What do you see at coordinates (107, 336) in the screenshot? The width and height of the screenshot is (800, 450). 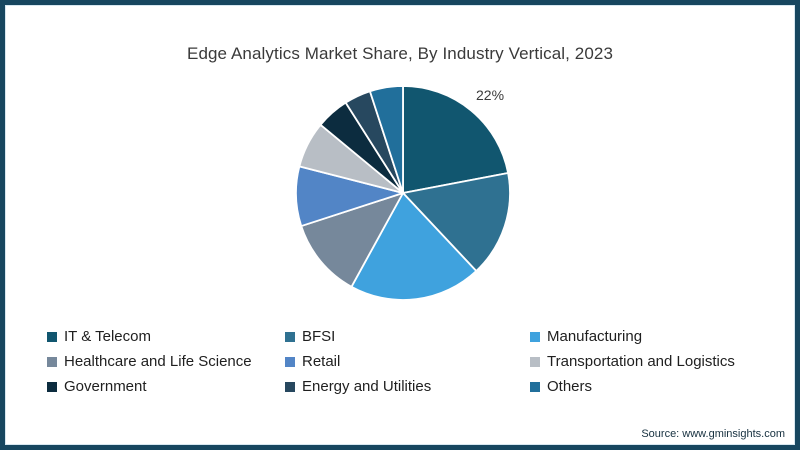 I see `legend-label: IT & Telecom` at bounding box center [107, 336].